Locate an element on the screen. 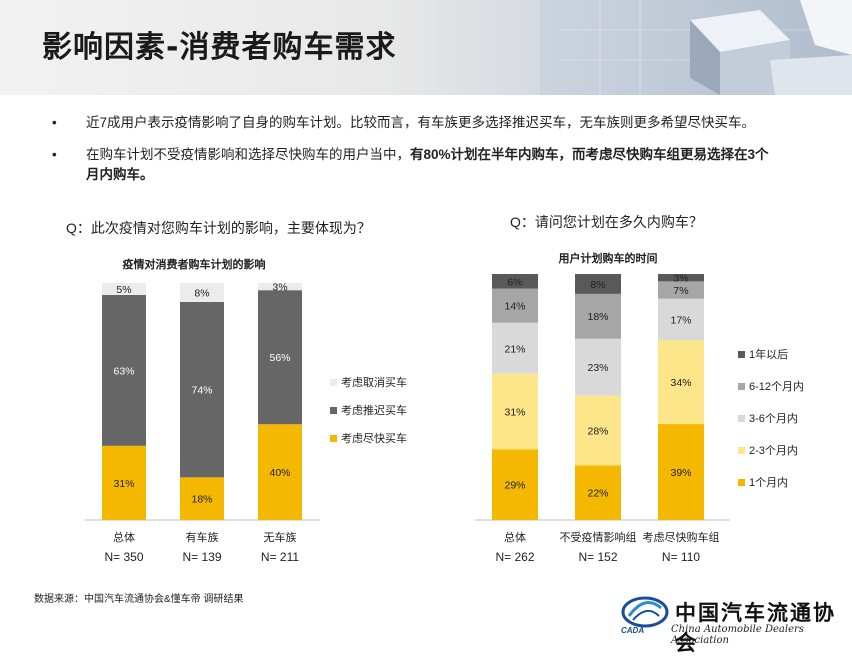 This screenshot has height=657, width=852. legend-label: 1年以后 is located at coordinates (768, 354).